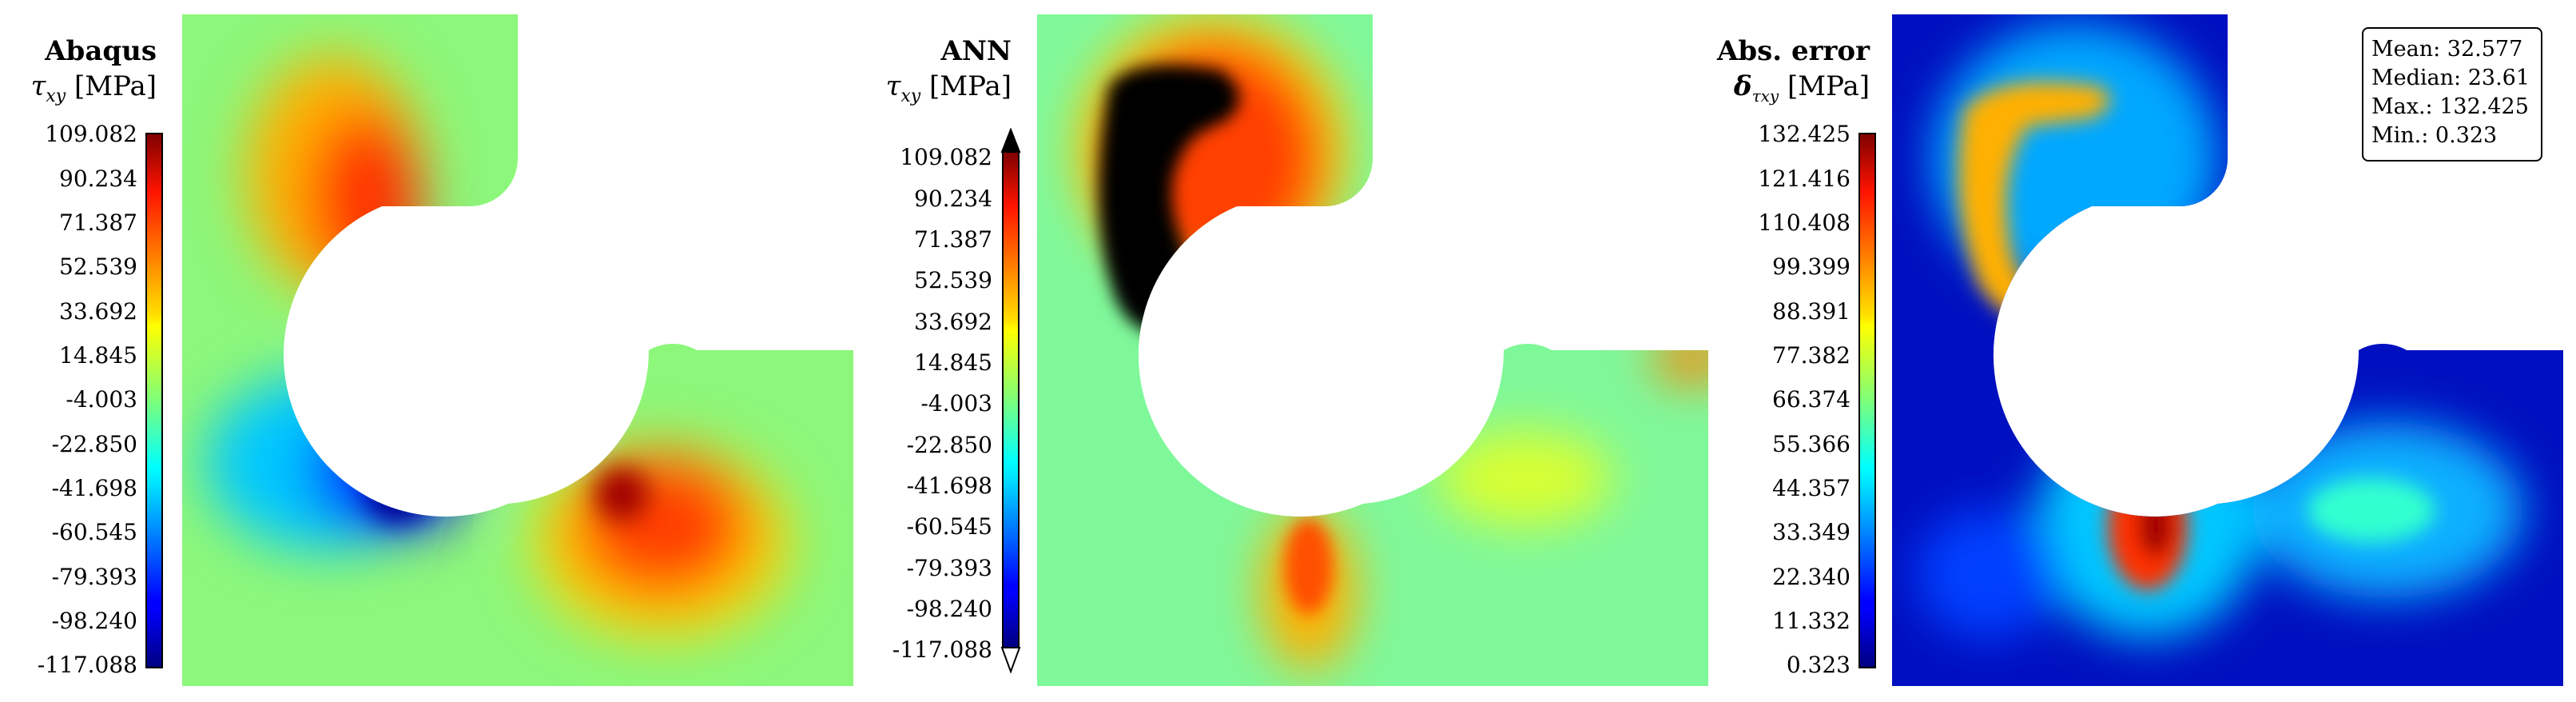 The image size is (2576, 702). I want to click on stat-mean: Mean: 32.577, so click(2447, 49).